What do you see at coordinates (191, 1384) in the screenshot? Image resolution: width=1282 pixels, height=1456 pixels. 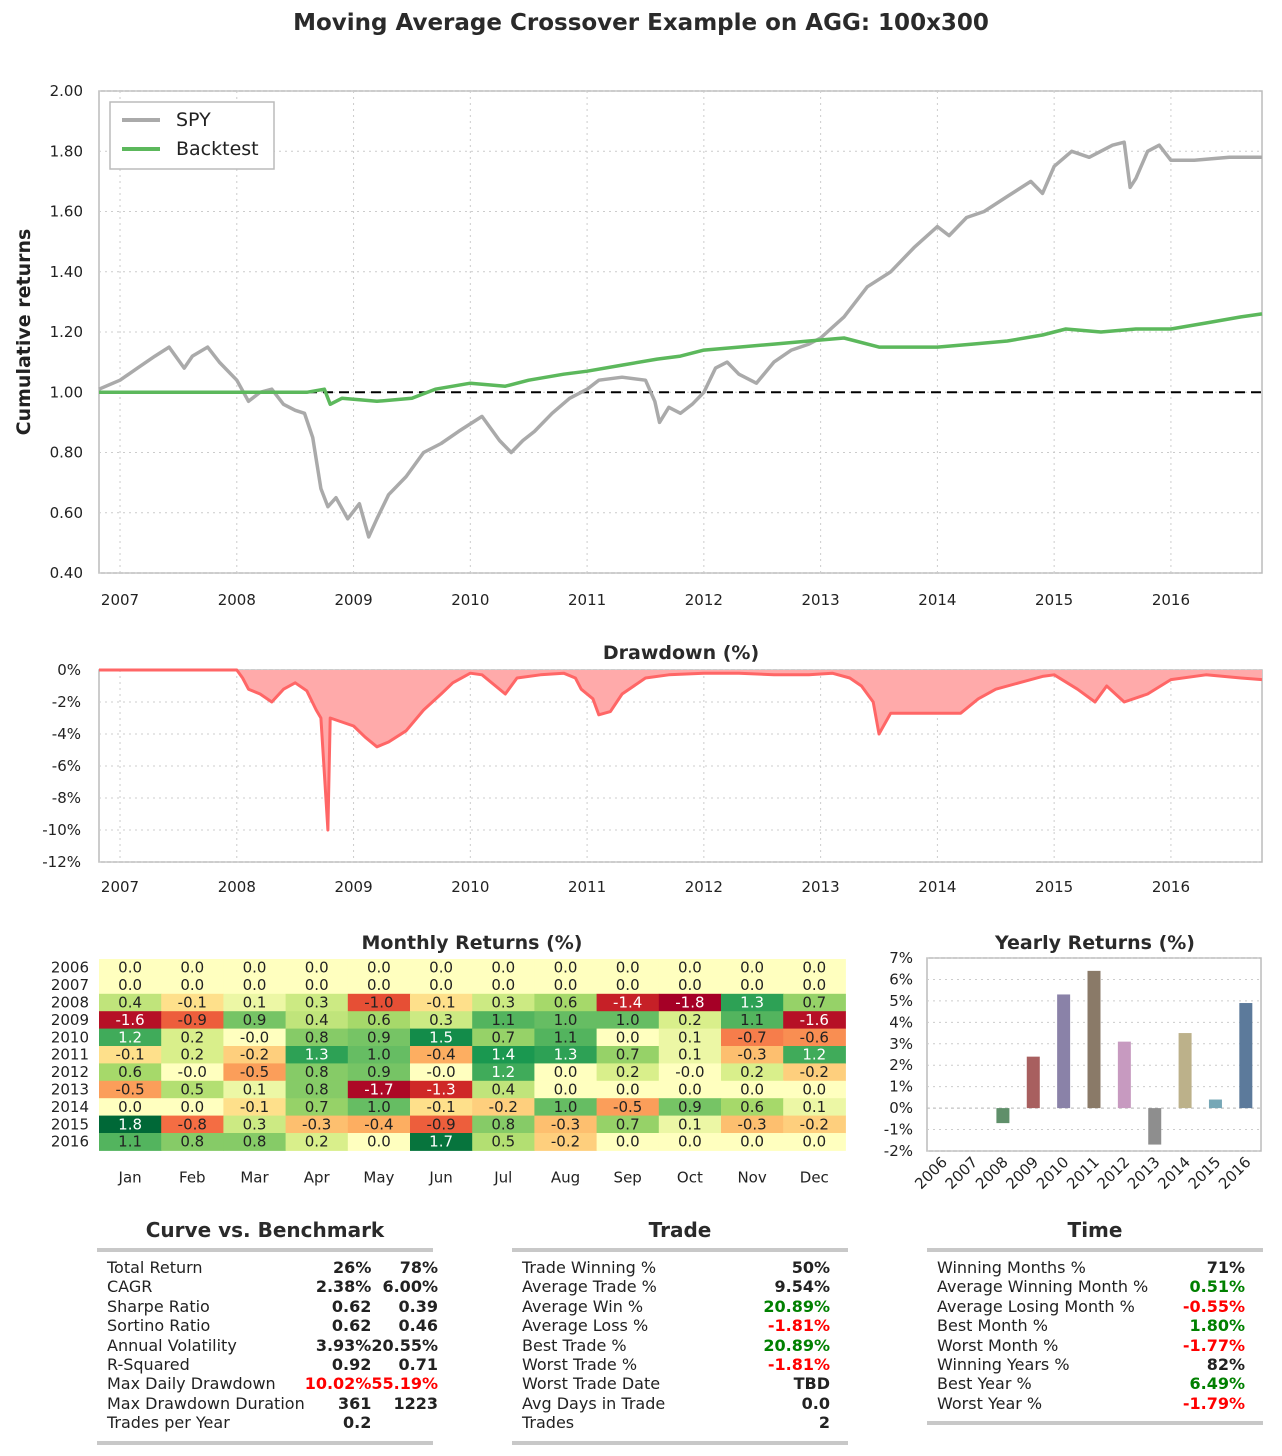 I see `stat-label: Max Daily Drawdown` at bounding box center [191, 1384].